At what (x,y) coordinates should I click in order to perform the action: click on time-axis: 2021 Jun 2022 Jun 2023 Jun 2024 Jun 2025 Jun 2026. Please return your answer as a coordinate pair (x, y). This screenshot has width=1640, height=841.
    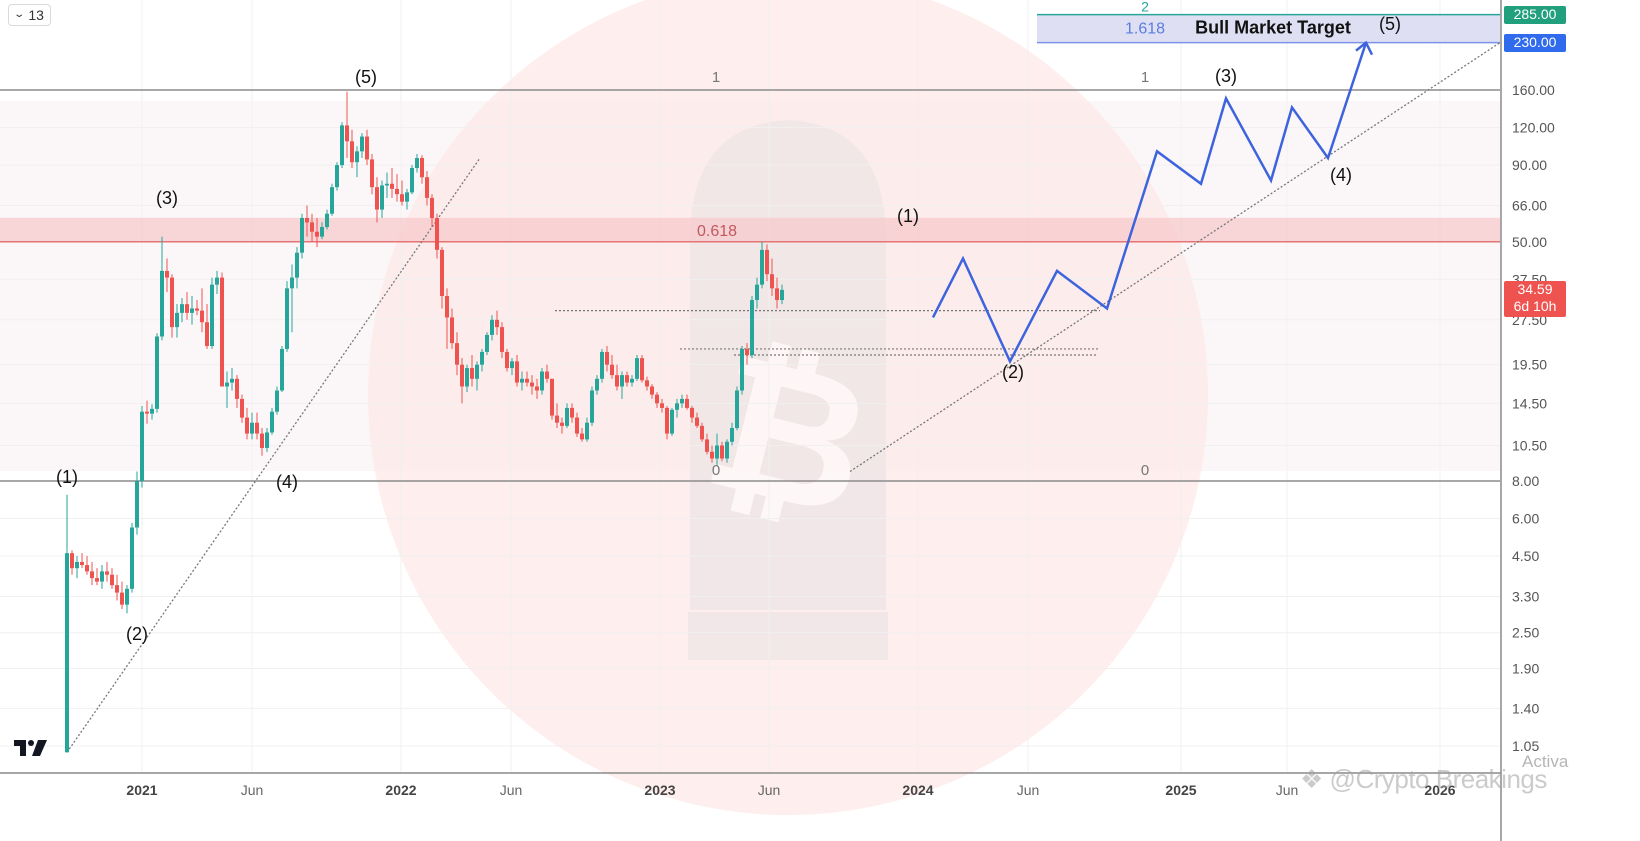
    Looking at the image, I should click on (790, 790).